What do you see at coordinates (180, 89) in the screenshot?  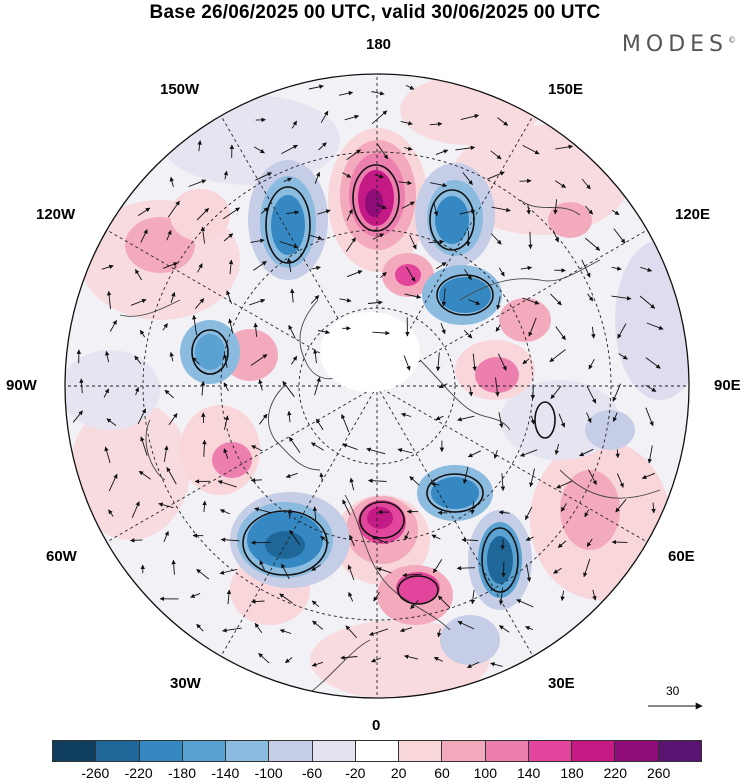 I see `label-150w: 150W` at bounding box center [180, 89].